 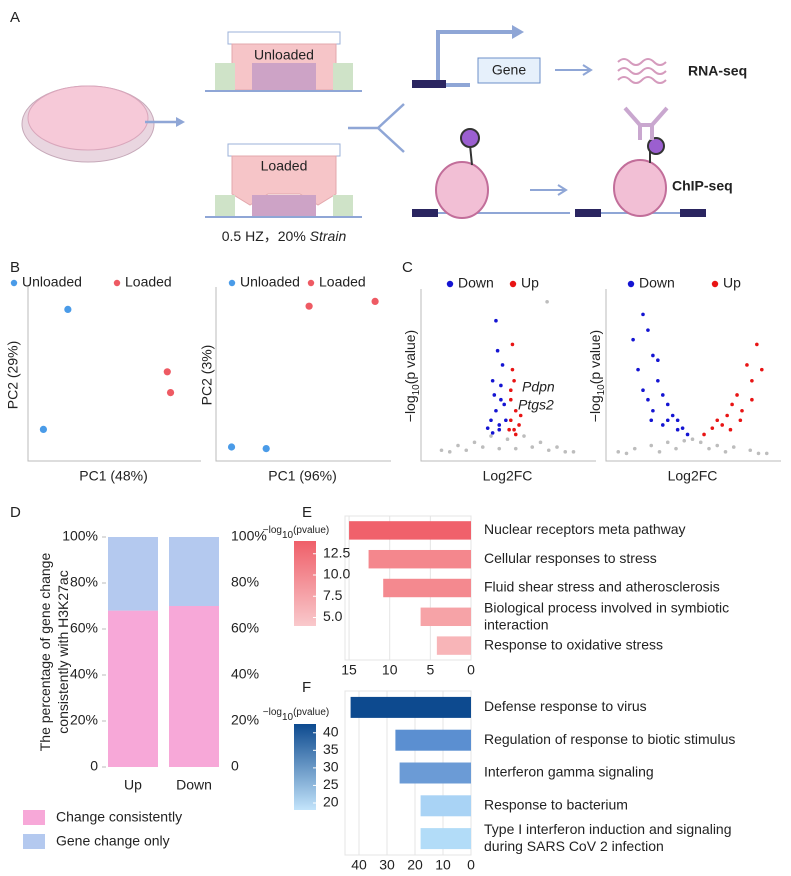 What do you see at coordinates (331, 731) in the screenshot?
I see `colorbar-tick-label: 40` at bounding box center [331, 731].